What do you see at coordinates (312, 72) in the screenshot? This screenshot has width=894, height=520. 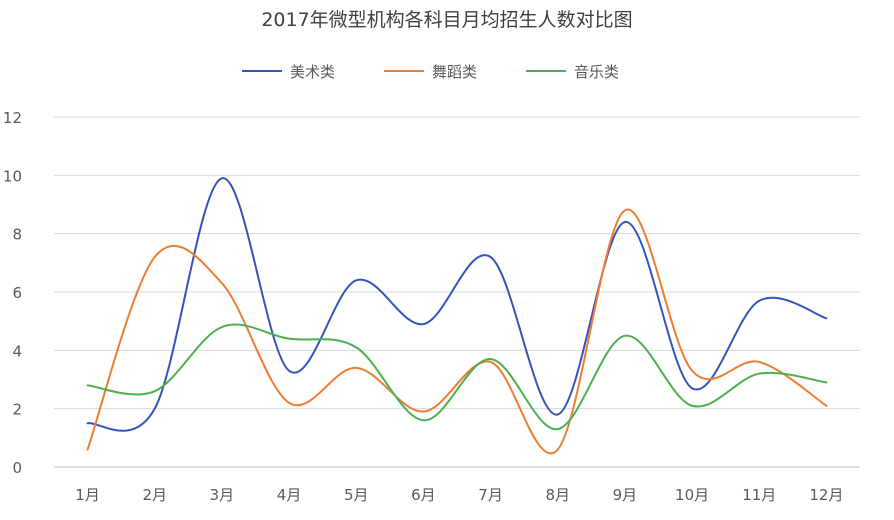 I see `legend-label: 美术类` at bounding box center [312, 72].